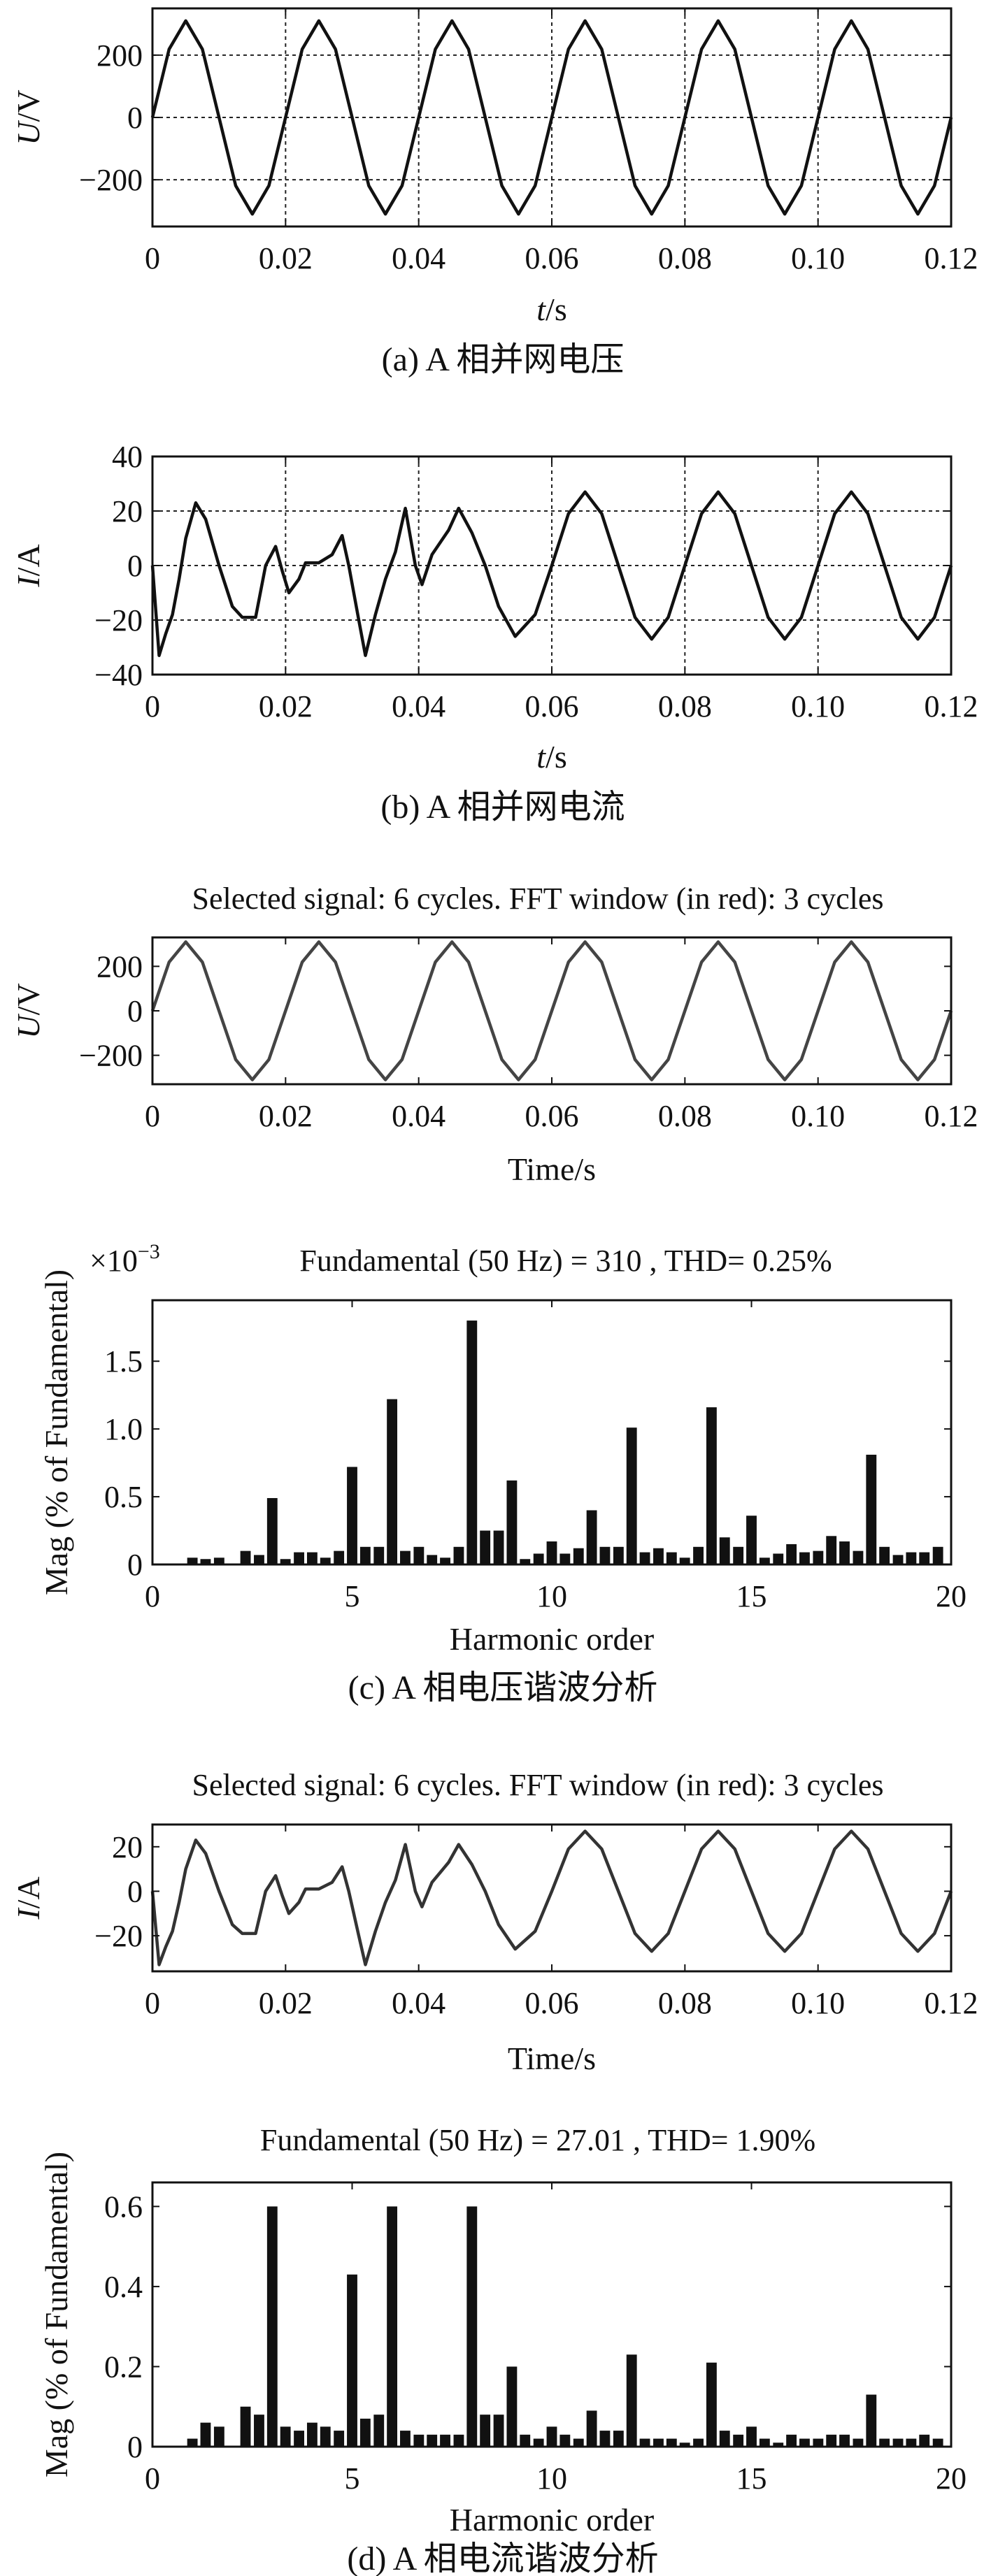 The image size is (991, 2576). What do you see at coordinates (118, 675) in the screenshot?
I see `y-tick-label: −40` at bounding box center [118, 675].